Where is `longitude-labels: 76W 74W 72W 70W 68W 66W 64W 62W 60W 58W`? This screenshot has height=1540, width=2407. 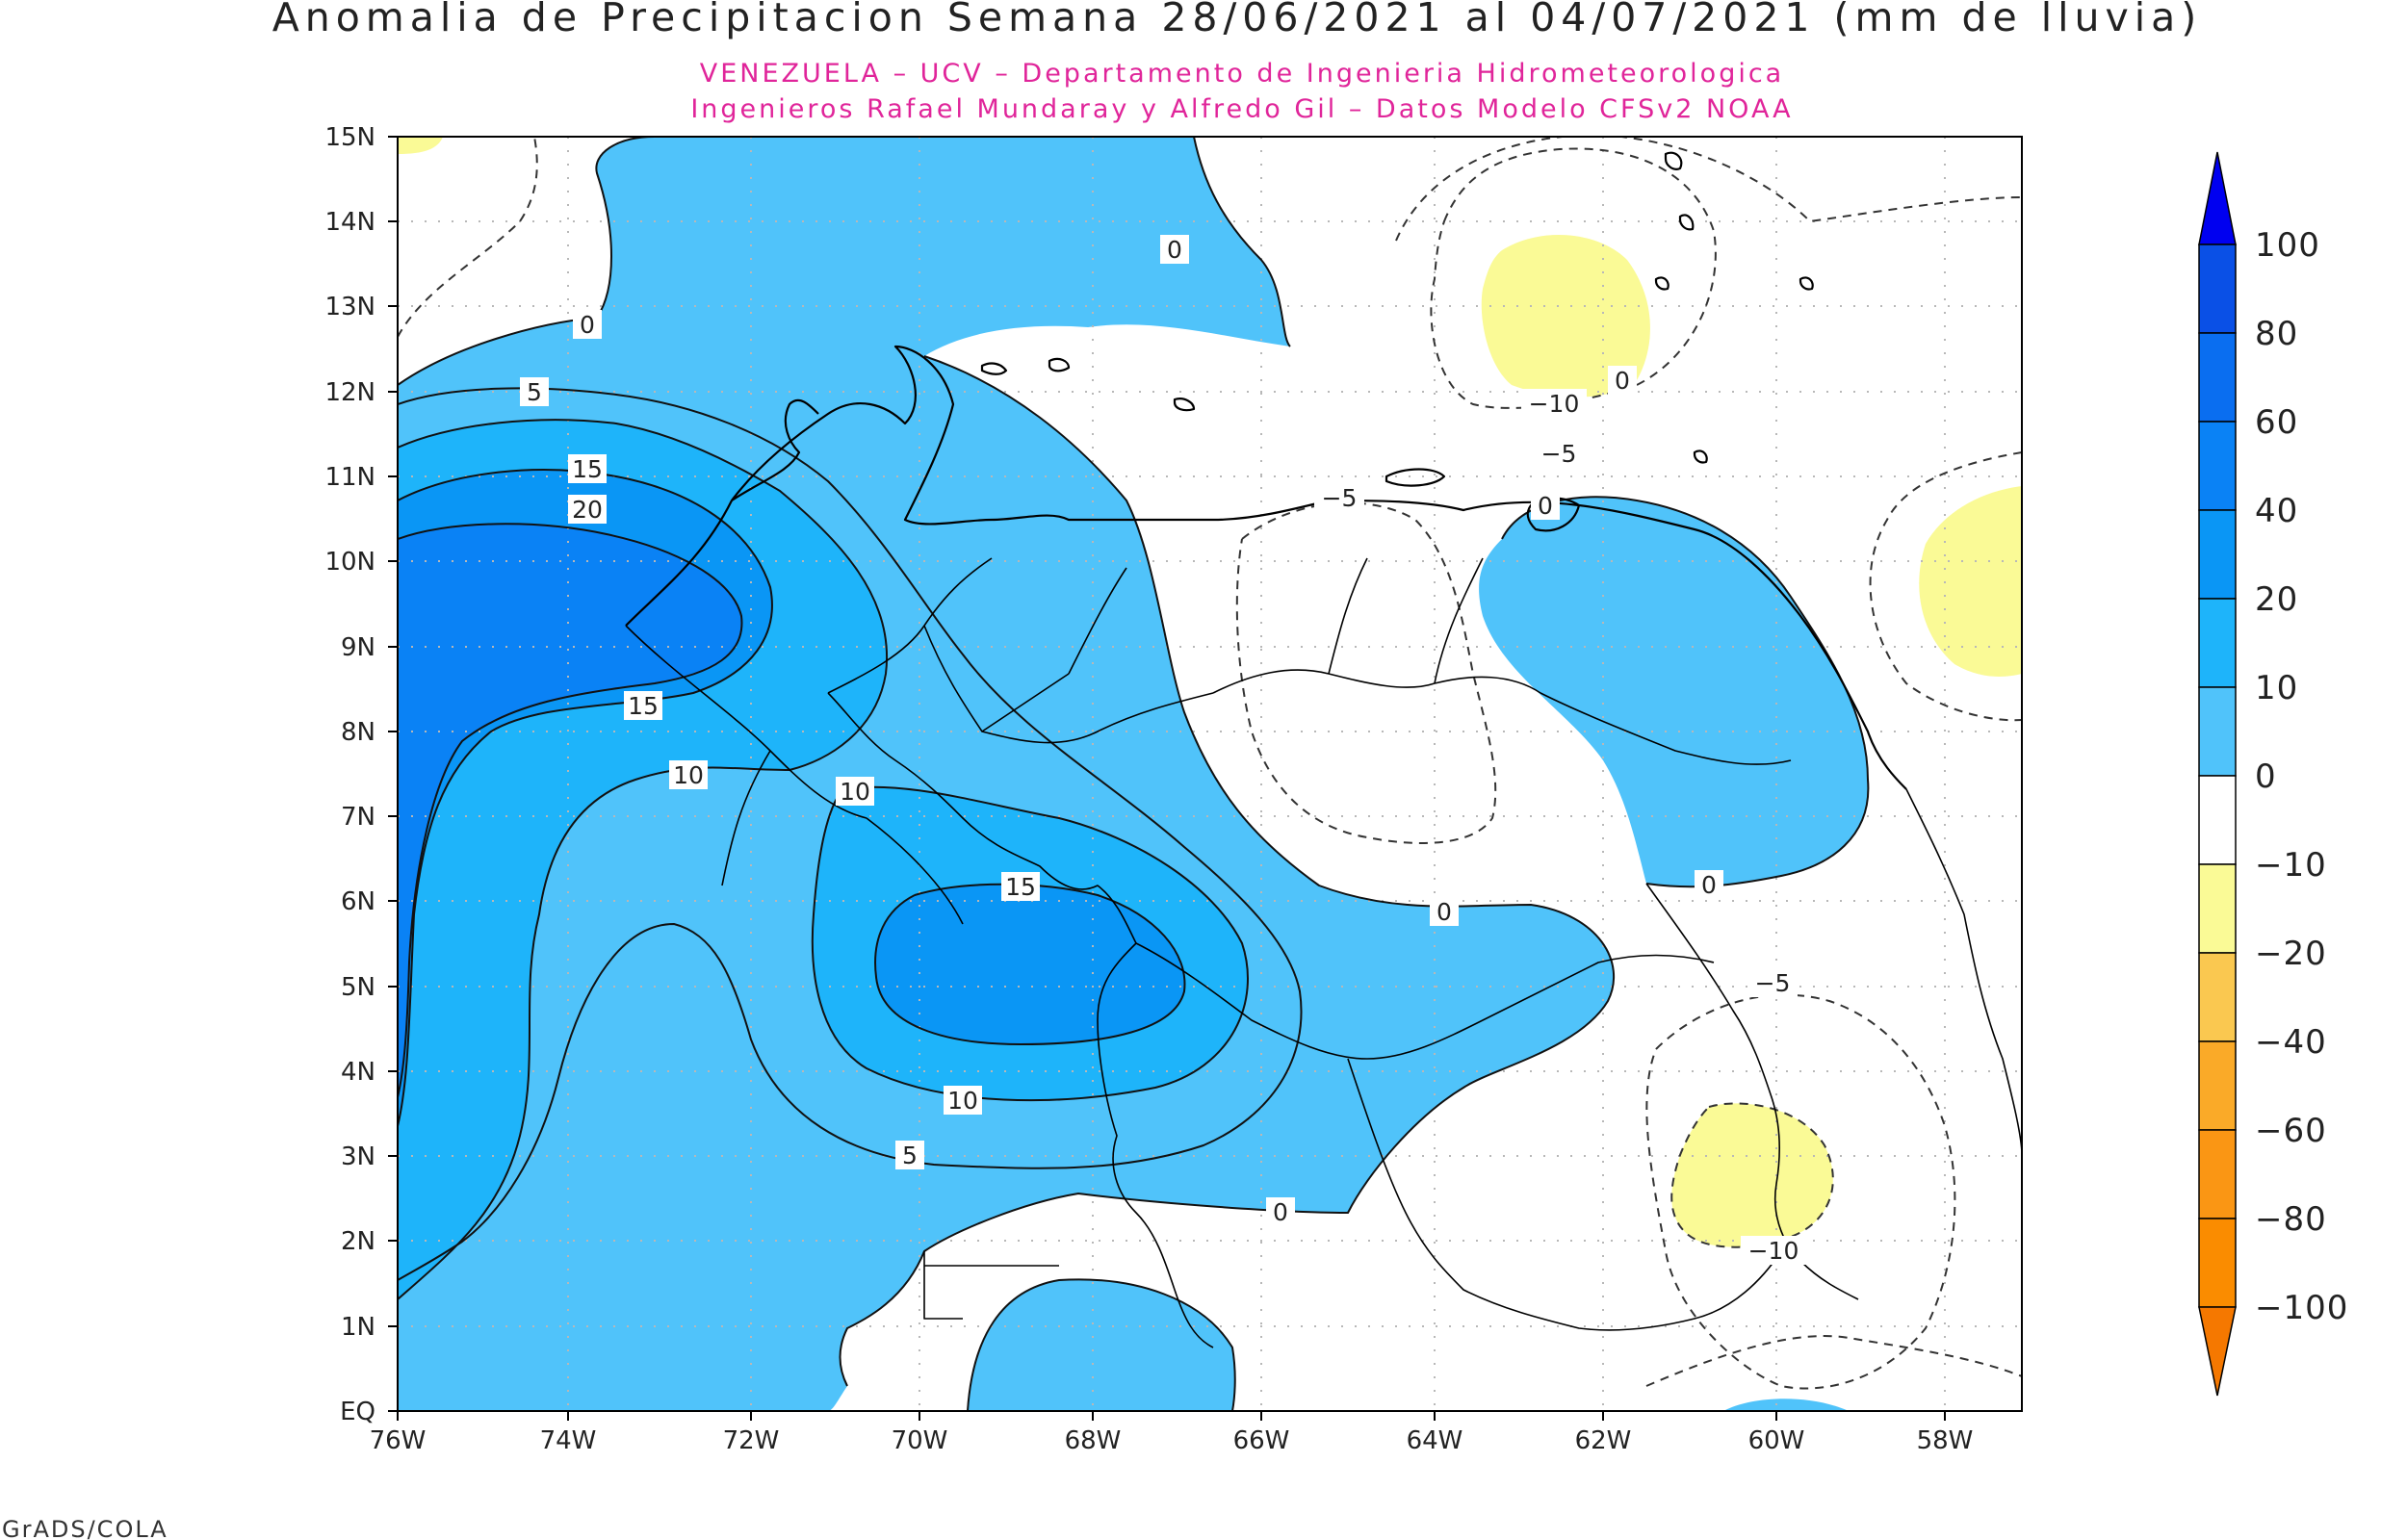
longitude-labels: 76W 74W 72W 70W 68W 66W 64W 62W 60W 58W is located at coordinates (1172, 1440).